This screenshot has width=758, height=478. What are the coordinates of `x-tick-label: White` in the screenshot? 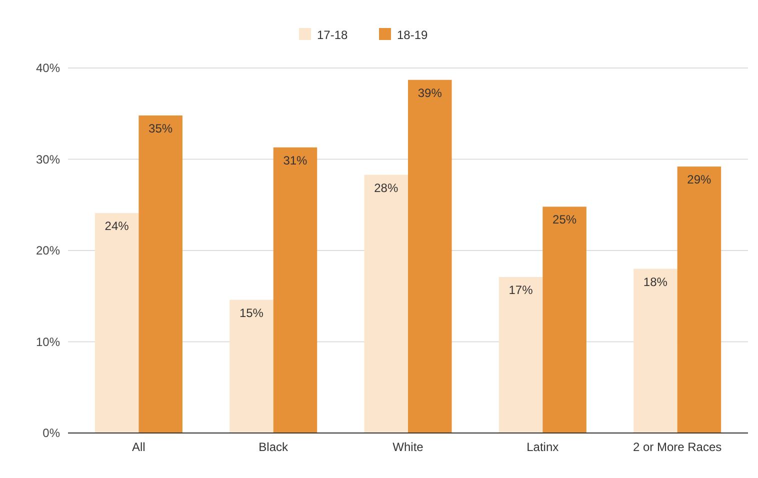 It's located at (408, 447).